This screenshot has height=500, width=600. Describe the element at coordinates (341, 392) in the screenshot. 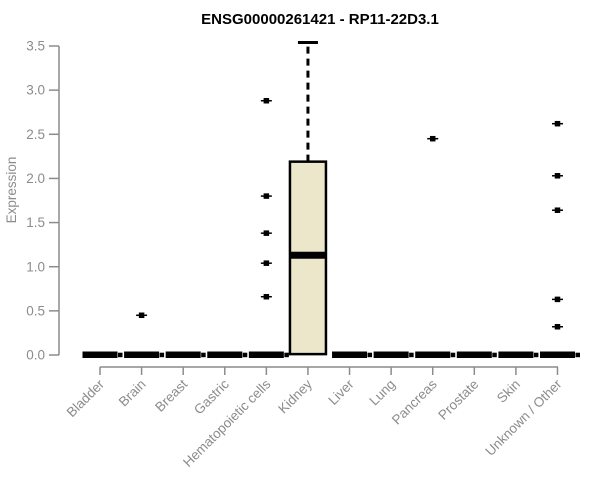

I see `x-tick-label-liver: Liver` at that location.